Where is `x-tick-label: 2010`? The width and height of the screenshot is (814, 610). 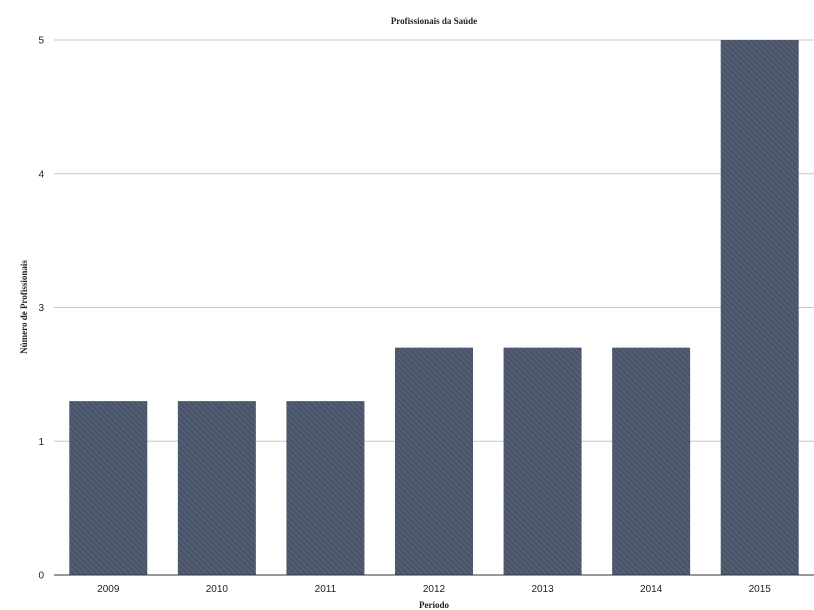 x-tick-label: 2010 is located at coordinates (217, 589).